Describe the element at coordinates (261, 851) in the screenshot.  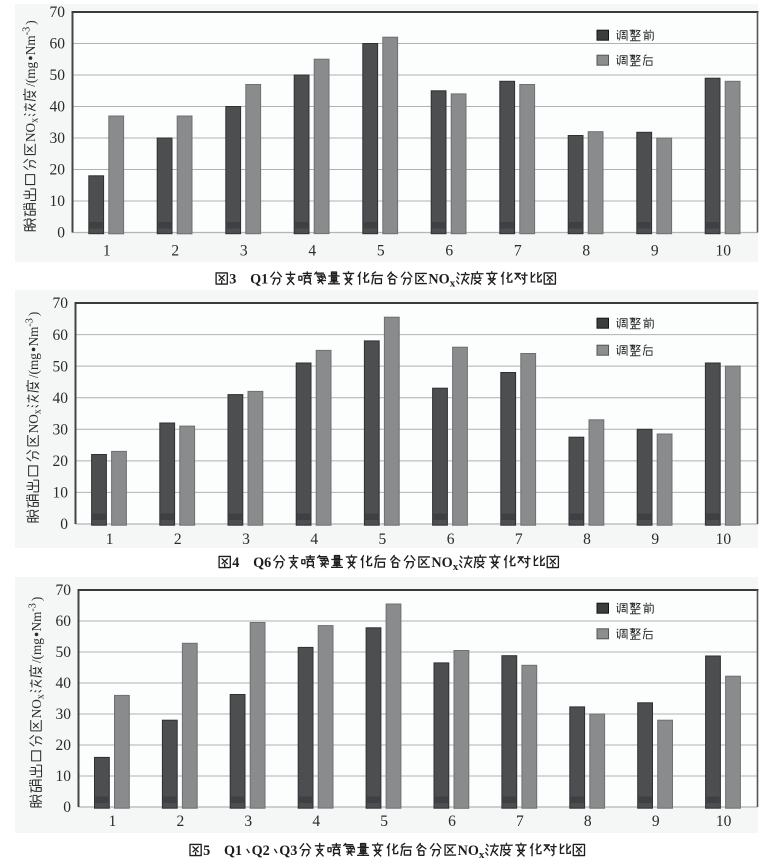
I see `svg-text: Q2` at that location.